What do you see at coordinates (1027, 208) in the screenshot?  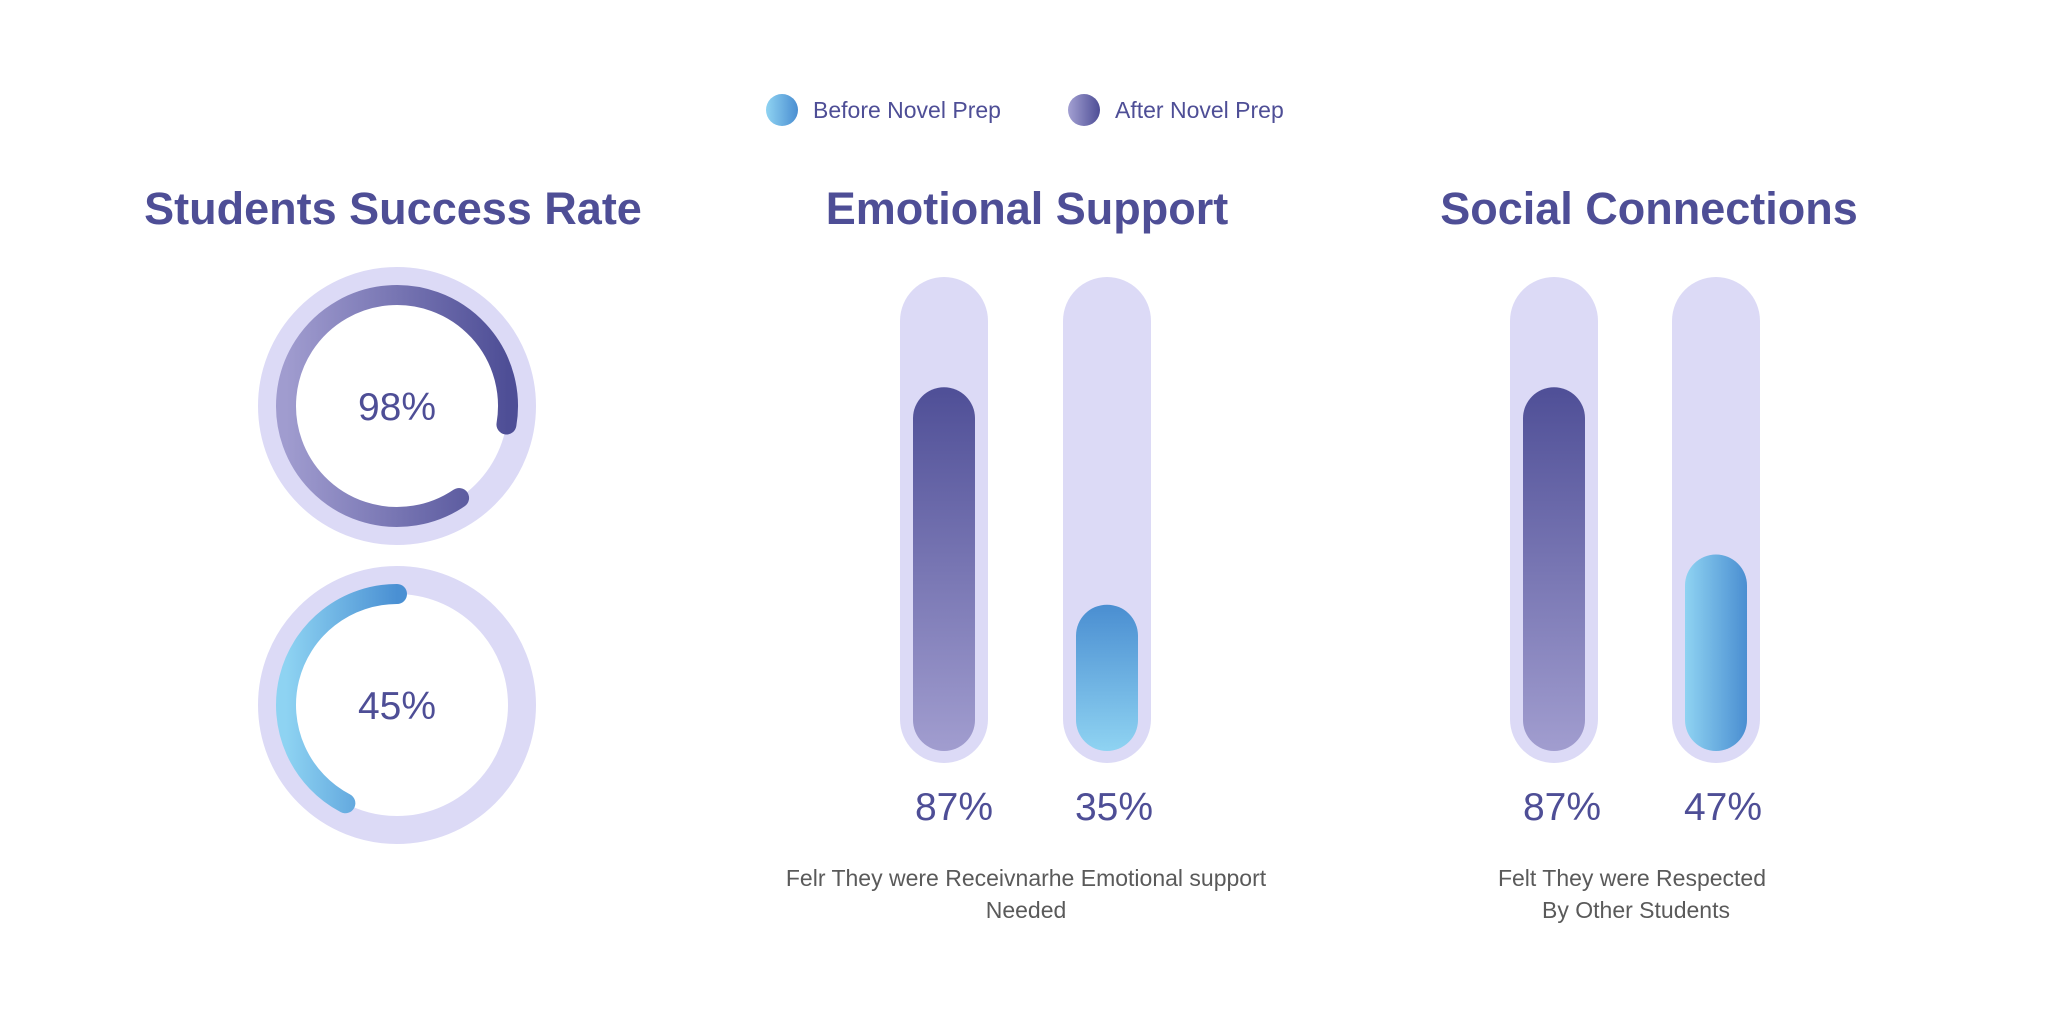 I see `chart-title: Emotional Support` at bounding box center [1027, 208].